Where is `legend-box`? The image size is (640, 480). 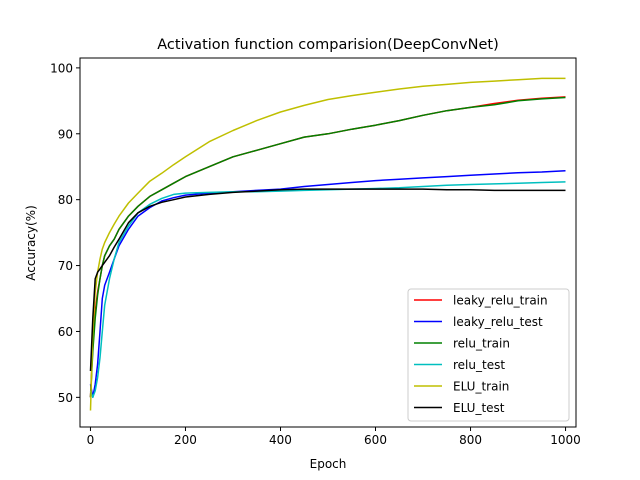 legend-box is located at coordinates (488, 355).